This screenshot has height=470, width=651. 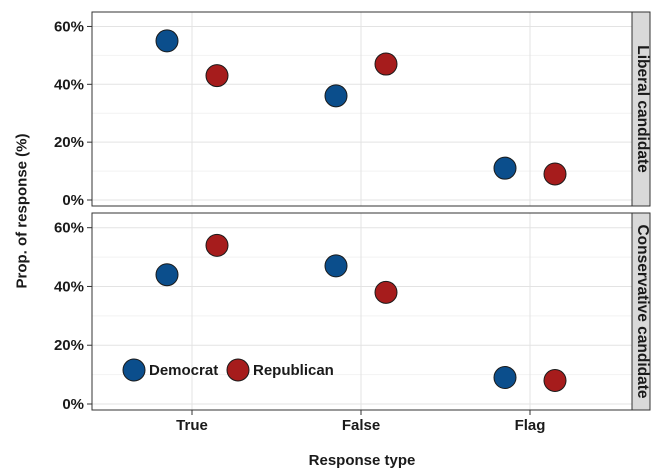 I want to click on facet-strip-label: Conservative candidate, so click(x=642, y=311).